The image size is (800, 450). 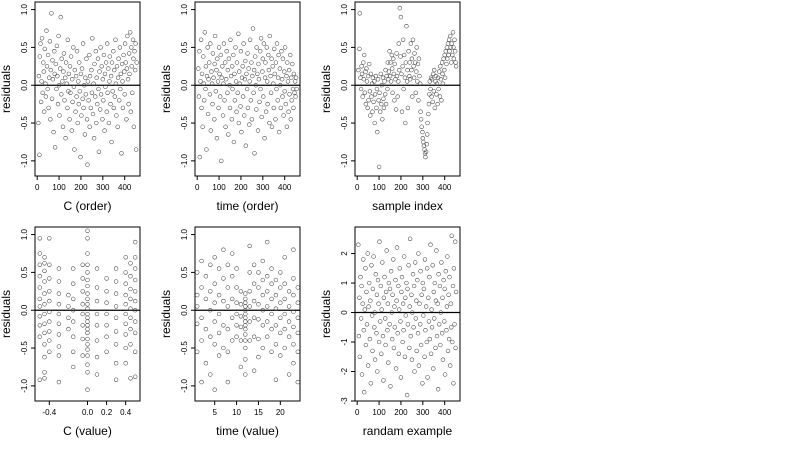 What do you see at coordinates (445, 187) in the screenshot?
I see `x-tick-label: 400` at bounding box center [445, 187].